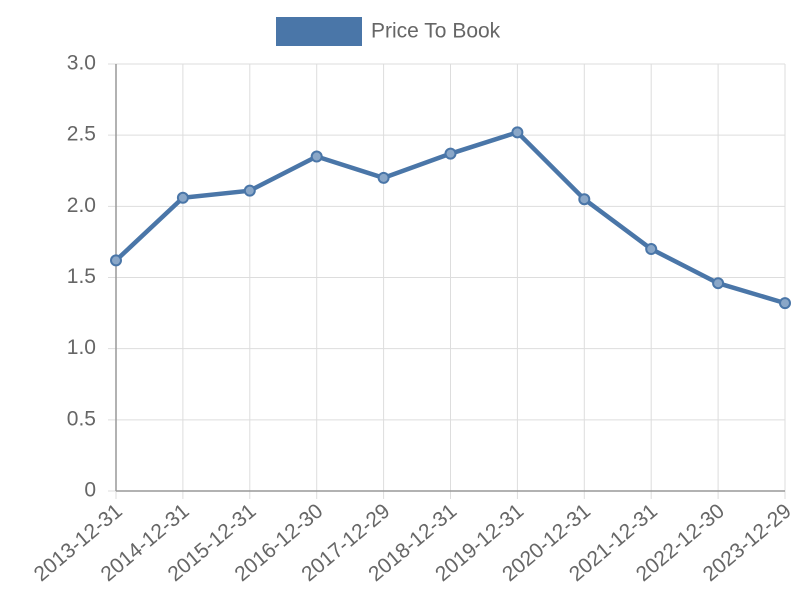 The height and width of the screenshot is (605, 800). What do you see at coordinates (81, 418) in the screenshot?
I see `y-tick-label: 0.5` at bounding box center [81, 418].